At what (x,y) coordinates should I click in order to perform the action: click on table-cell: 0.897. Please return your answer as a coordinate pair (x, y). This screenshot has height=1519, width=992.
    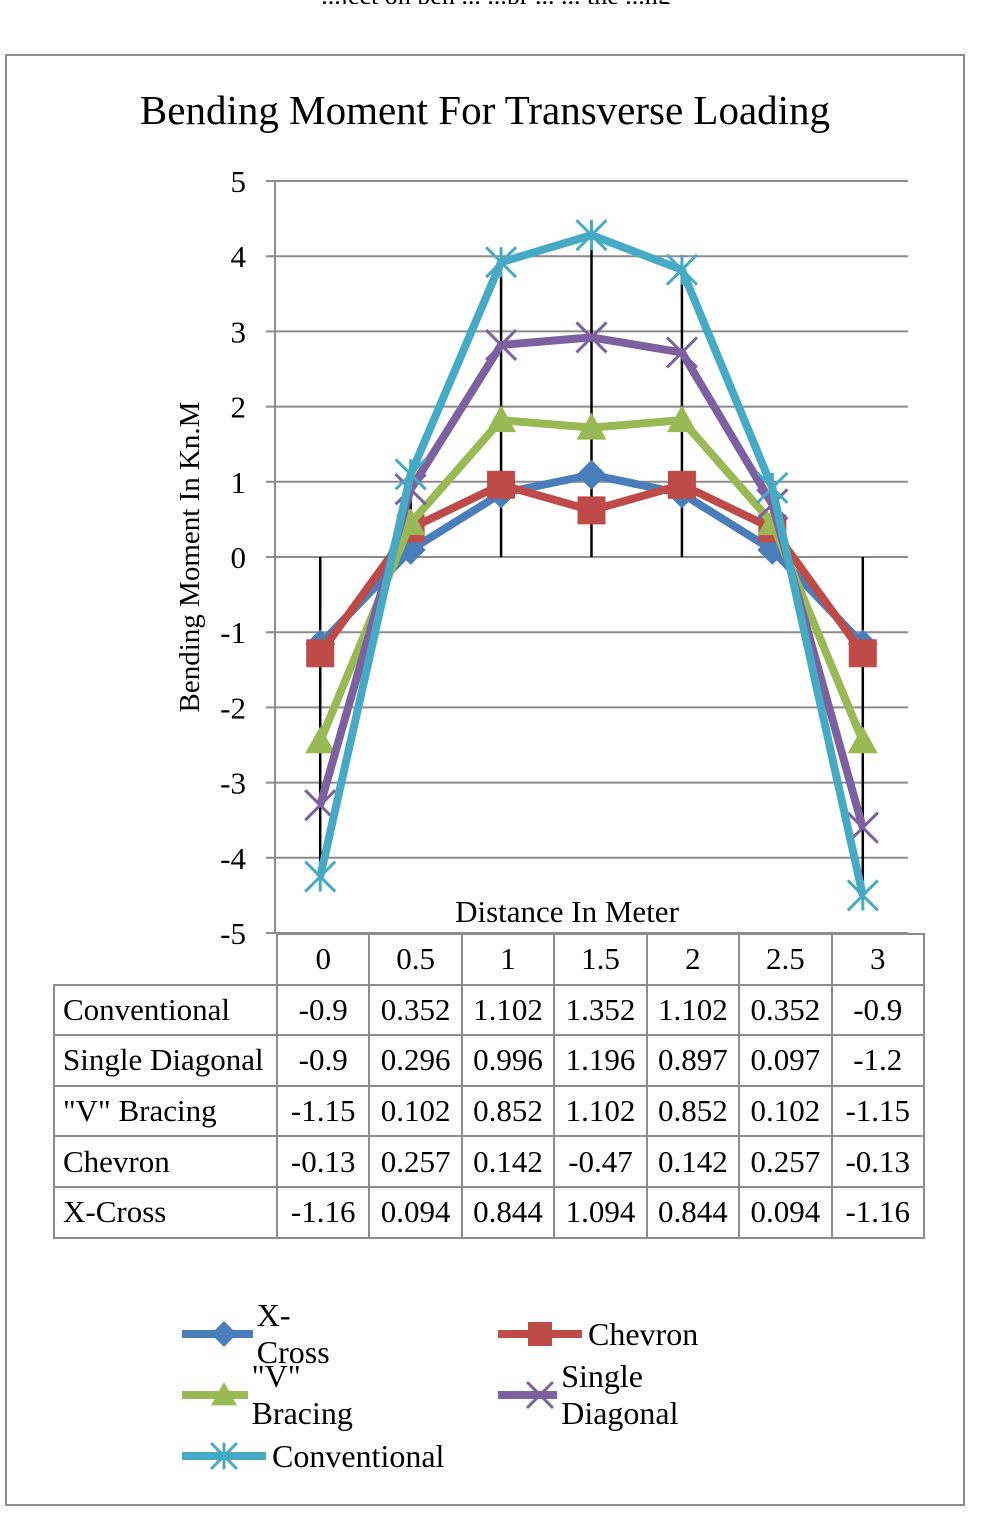
    Looking at the image, I should click on (693, 1060).